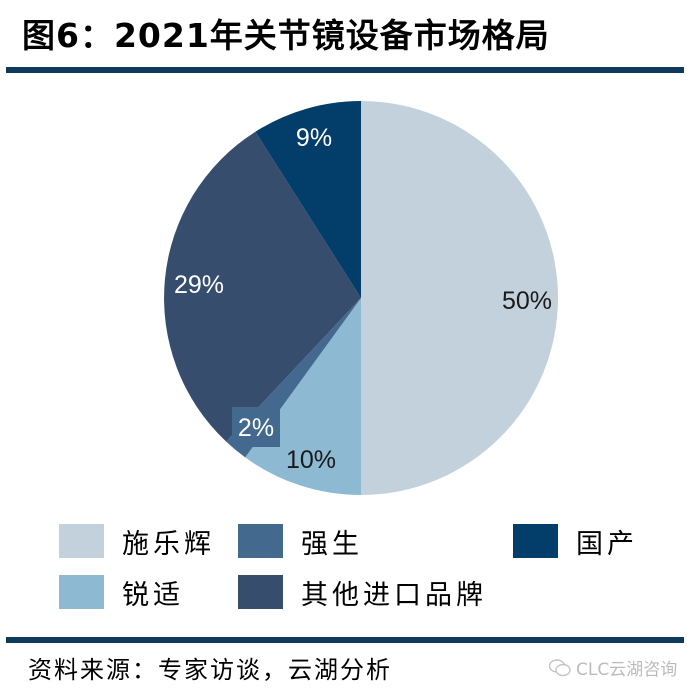  I want to click on label-ruishi: 10%, so click(311, 460).